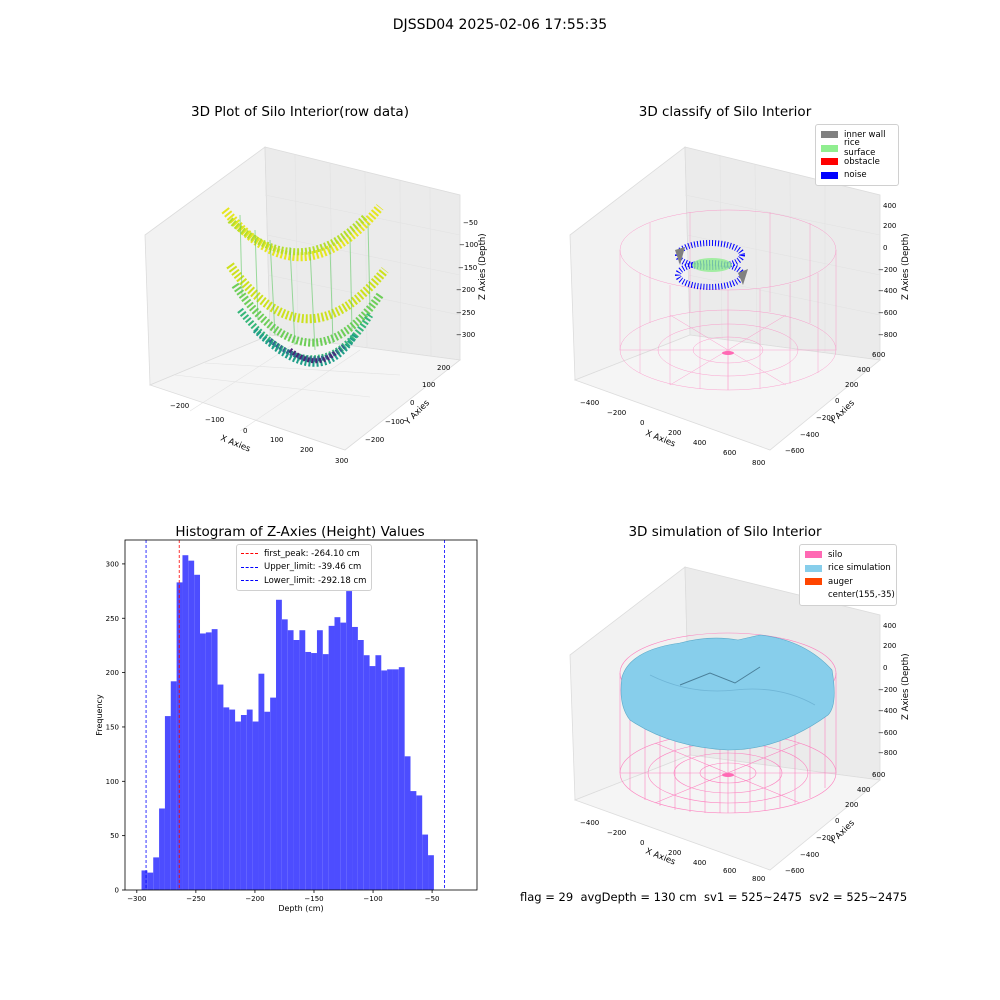 Image resolution: width=1000 pixels, height=1000 pixels. What do you see at coordinates (674, 853) in the screenshot?
I see `simulation-xtick: 200` at bounding box center [674, 853].